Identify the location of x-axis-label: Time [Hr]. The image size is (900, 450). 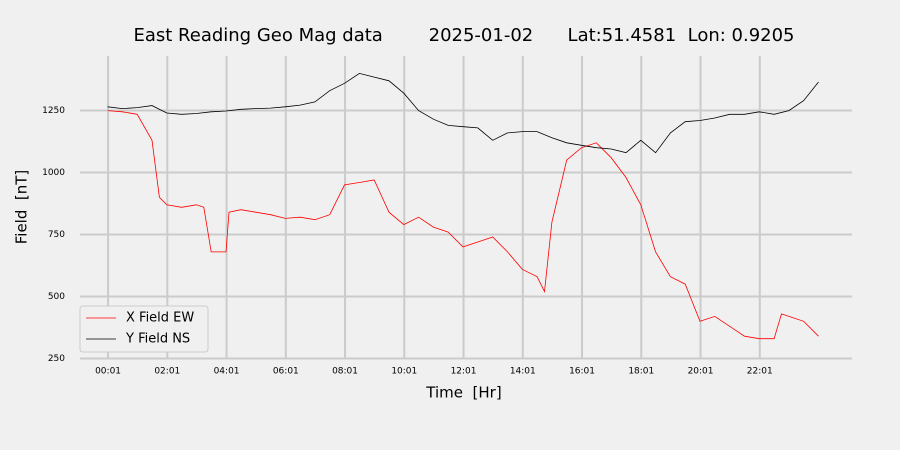
(463, 393).